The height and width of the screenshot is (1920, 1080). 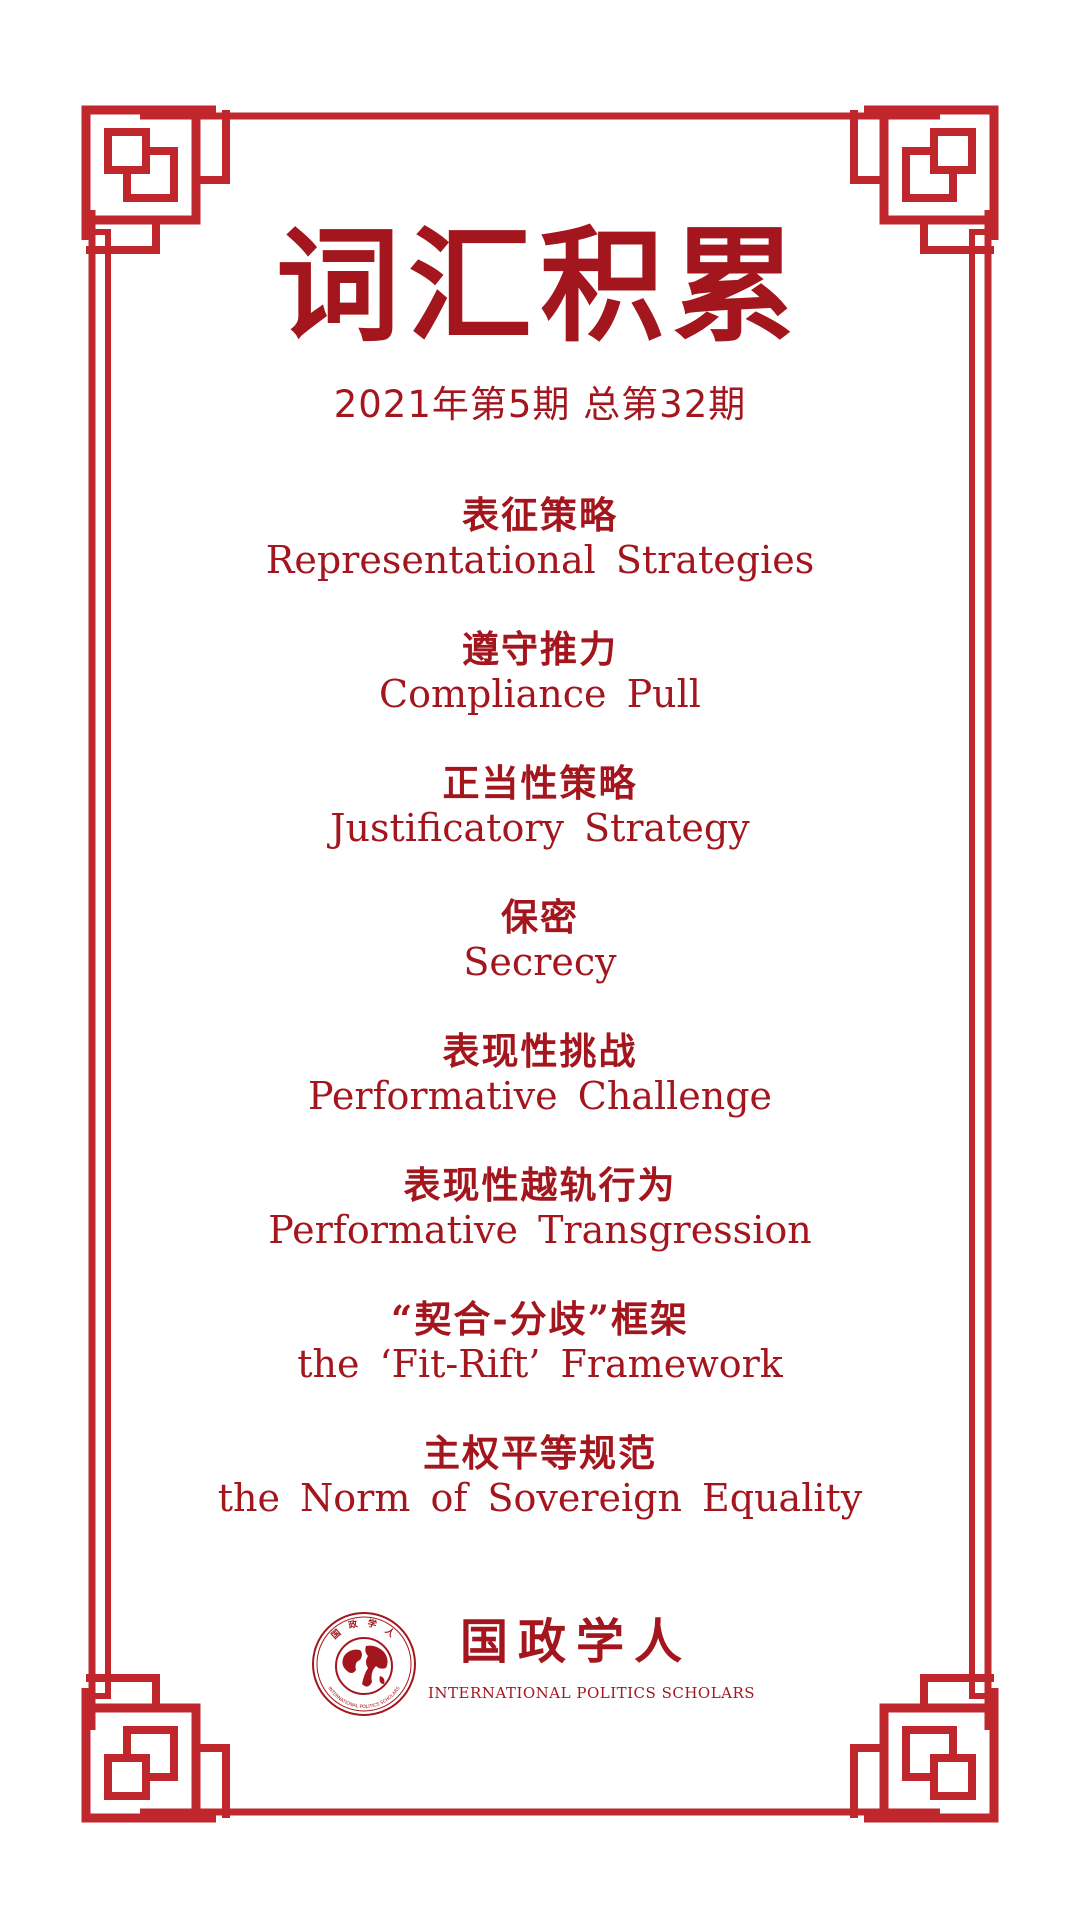 I want to click on term-english: Representational Strategies, so click(x=540, y=560).